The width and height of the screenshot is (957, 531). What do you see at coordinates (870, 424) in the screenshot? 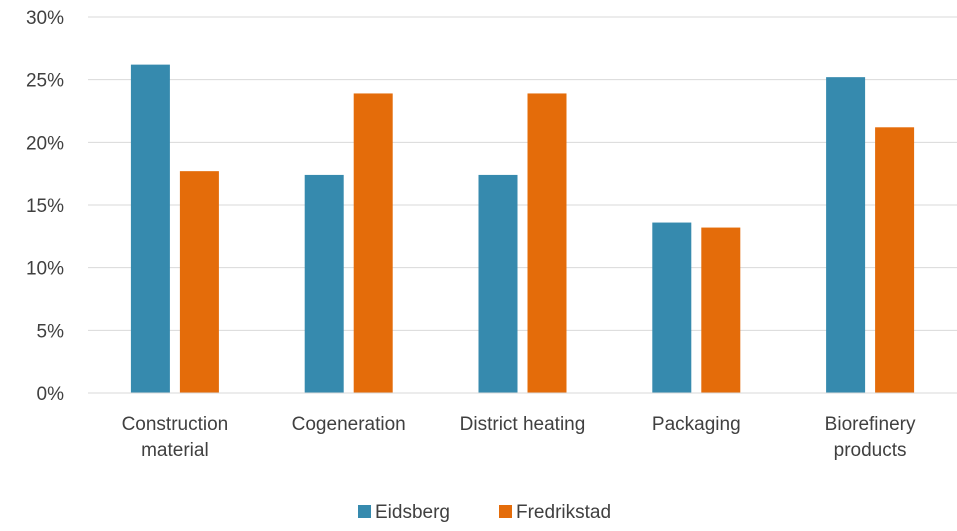
I see `category-label-line: Biorefinery` at bounding box center [870, 424].